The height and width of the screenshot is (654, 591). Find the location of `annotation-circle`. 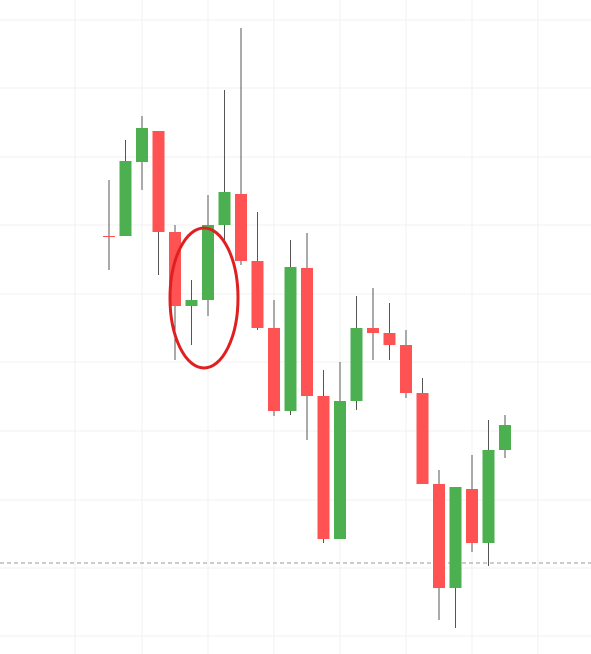

annotation-circle is located at coordinates (204, 298).